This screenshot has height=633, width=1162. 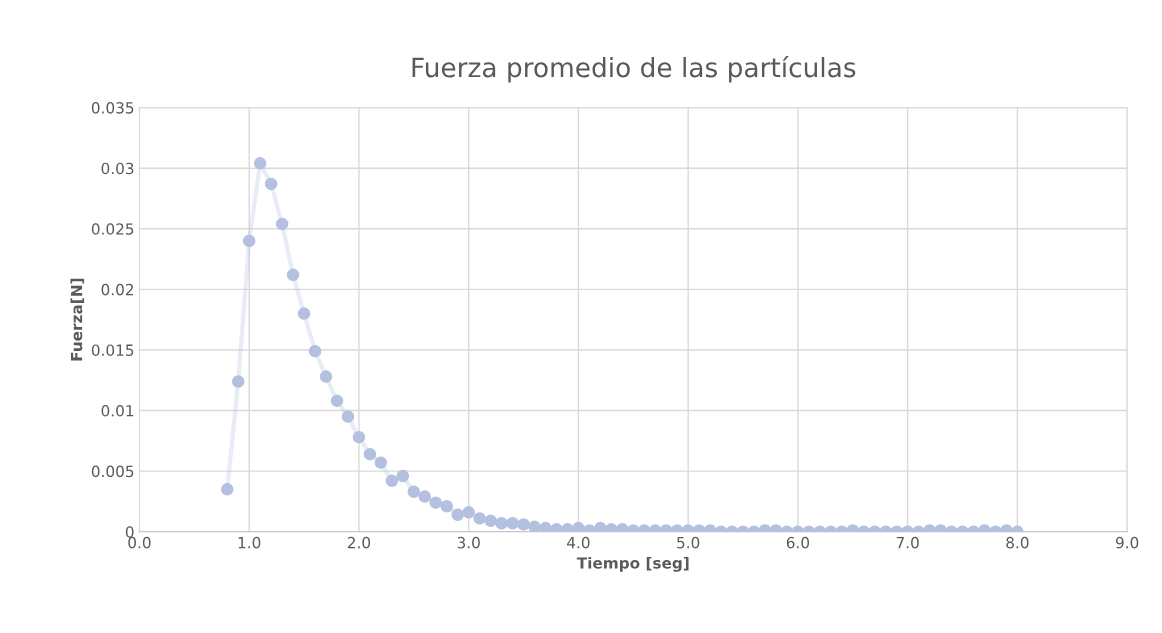 What do you see at coordinates (112, 108) in the screenshot?
I see `y-tick-label: 0.035` at bounding box center [112, 108].